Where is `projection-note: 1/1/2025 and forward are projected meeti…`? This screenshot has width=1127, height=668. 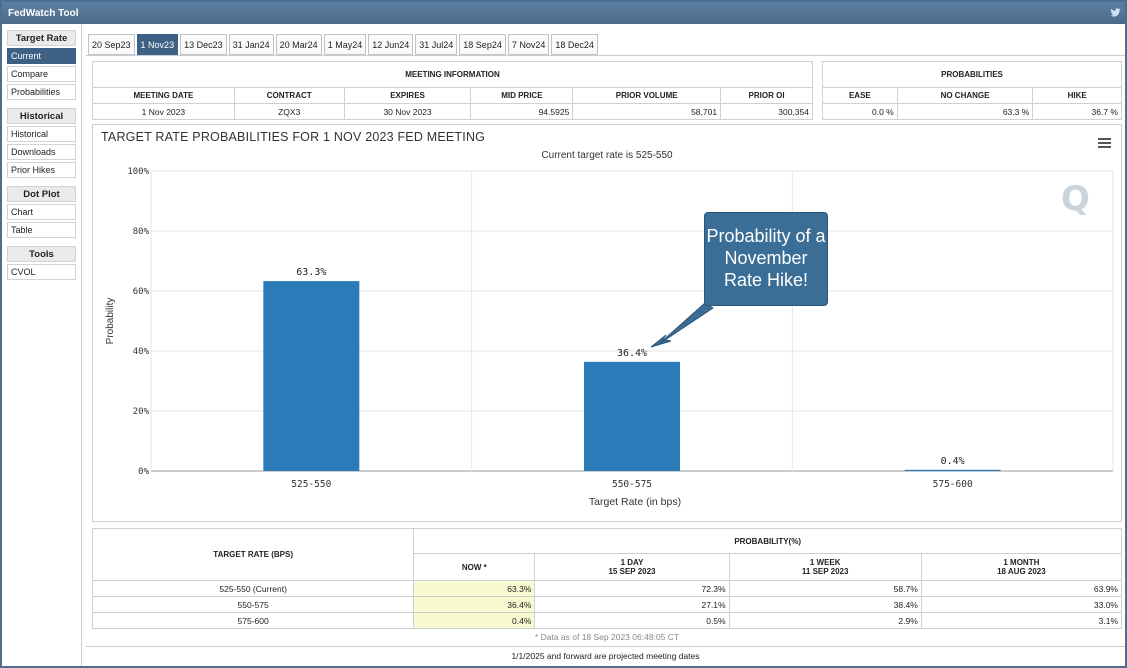 projection-note: 1/1/2025 and forward are projected meeti… is located at coordinates (605, 656).